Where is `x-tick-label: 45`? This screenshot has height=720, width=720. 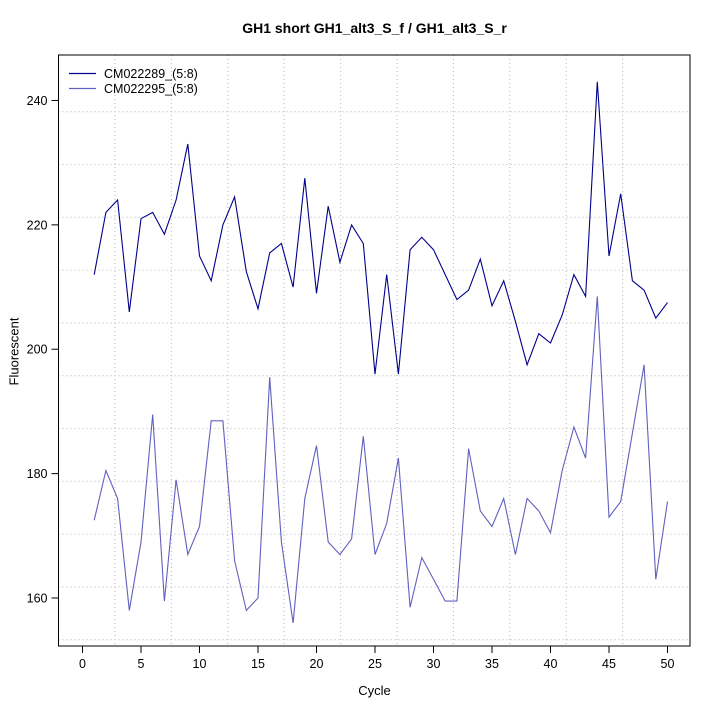 x-tick-label: 45 is located at coordinates (609, 664).